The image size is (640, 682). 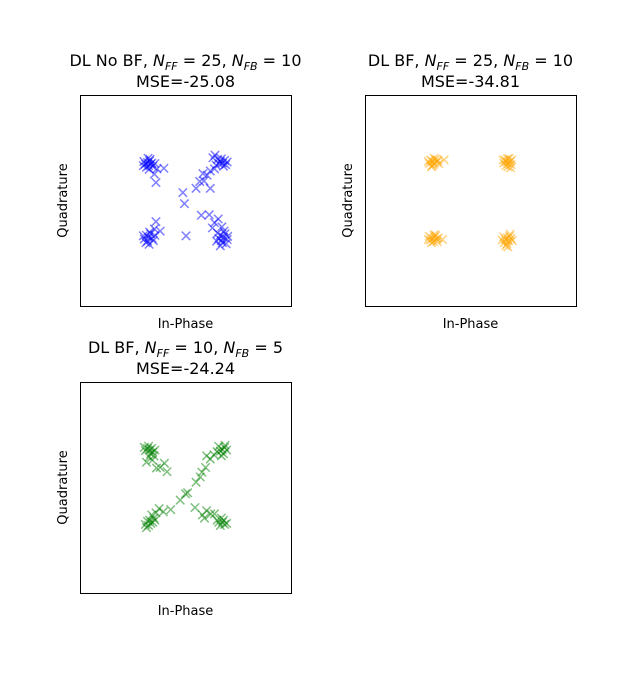 What do you see at coordinates (185, 349) in the screenshot?
I see `subplot-title: DL BF, NFF = 10, NFB = 5` at bounding box center [185, 349].